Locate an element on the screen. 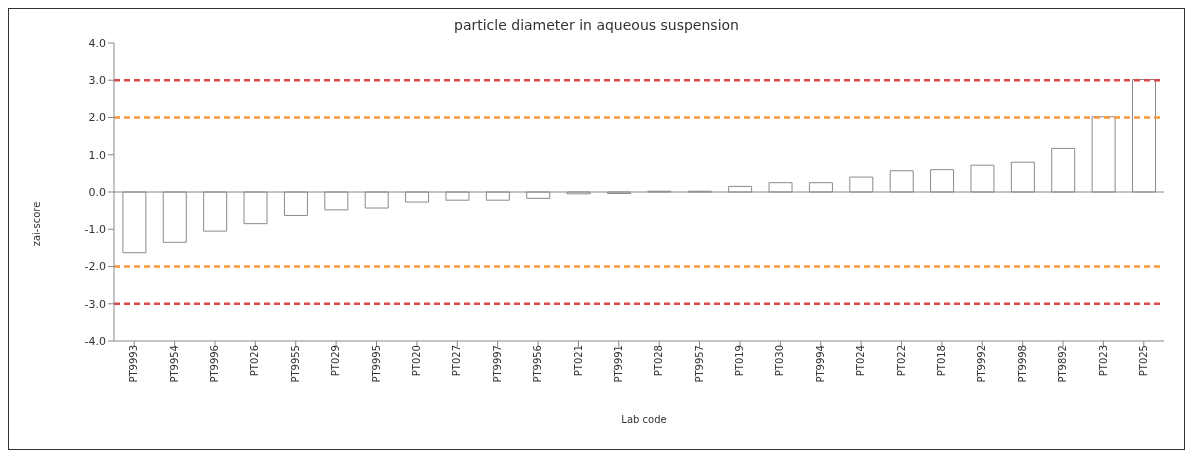 The image size is (1193, 459). x-tick-label: PT9992 is located at coordinates (982, 364).